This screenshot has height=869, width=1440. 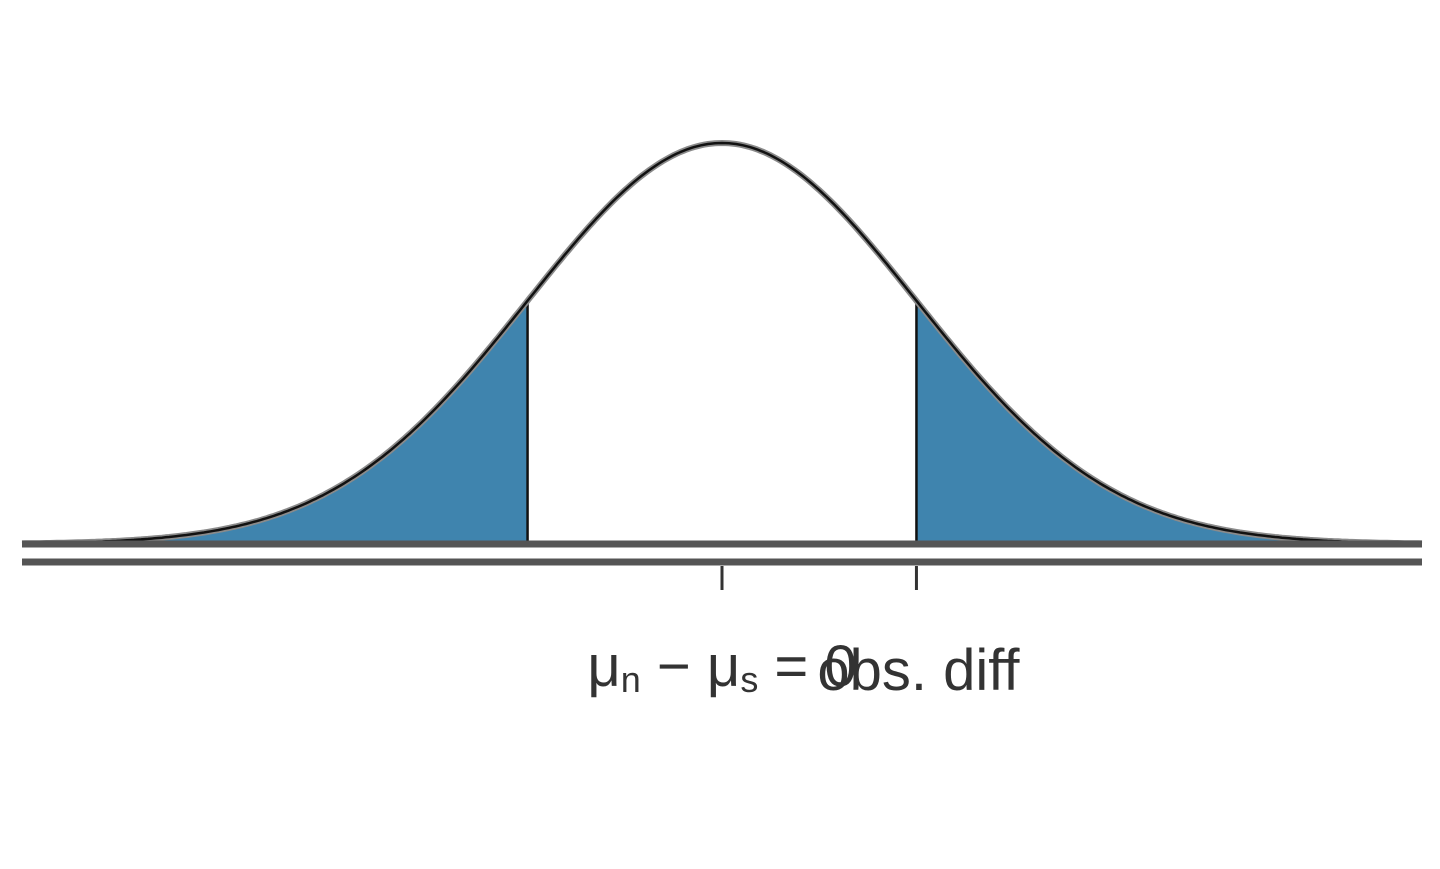 What do you see at coordinates (275, 422) in the screenshot?
I see `lower-tail-area` at bounding box center [275, 422].